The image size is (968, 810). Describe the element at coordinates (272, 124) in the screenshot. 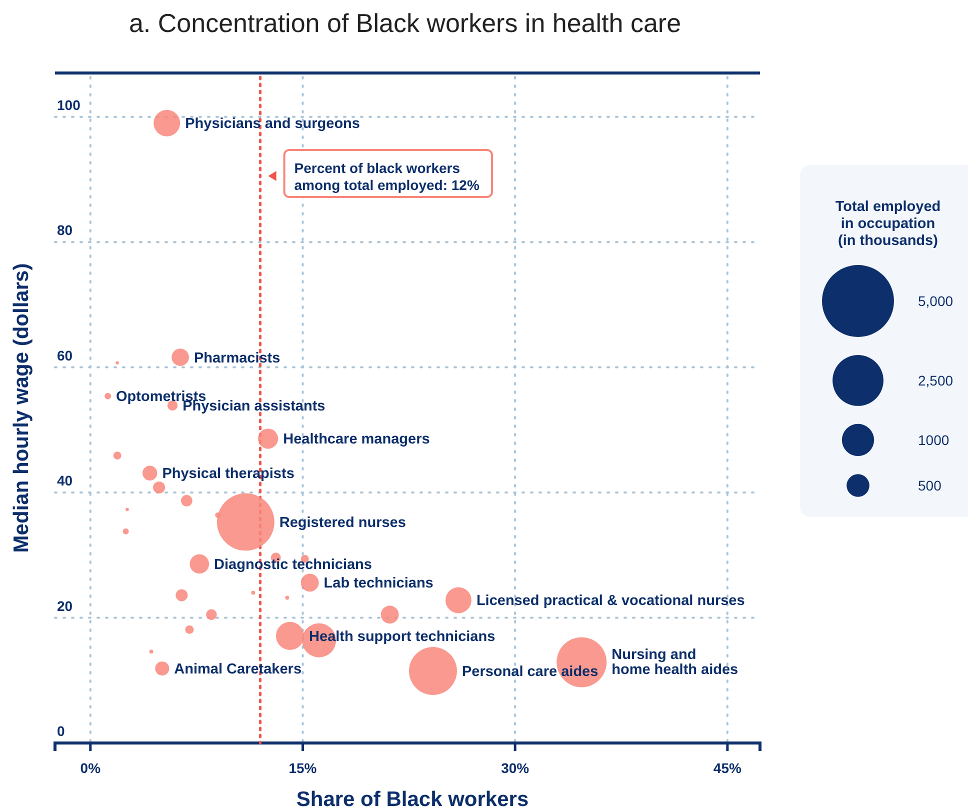

I see `annotation: Physicians and surgeons` at that location.